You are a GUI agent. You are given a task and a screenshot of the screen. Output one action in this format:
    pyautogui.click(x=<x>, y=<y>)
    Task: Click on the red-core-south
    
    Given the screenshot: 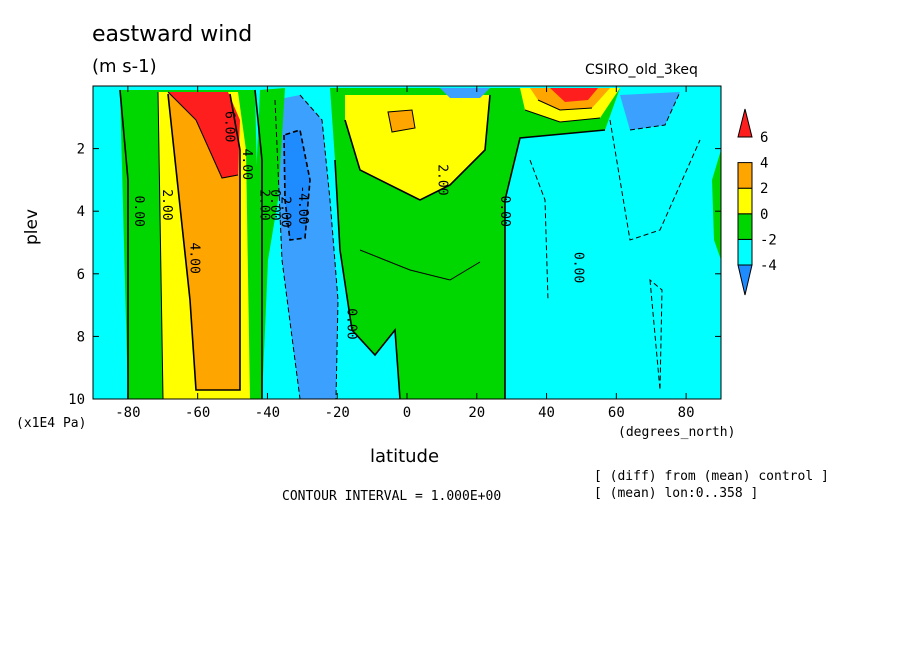 What is the action you would take?
    pyautogui.click(x=204, y=135)
    